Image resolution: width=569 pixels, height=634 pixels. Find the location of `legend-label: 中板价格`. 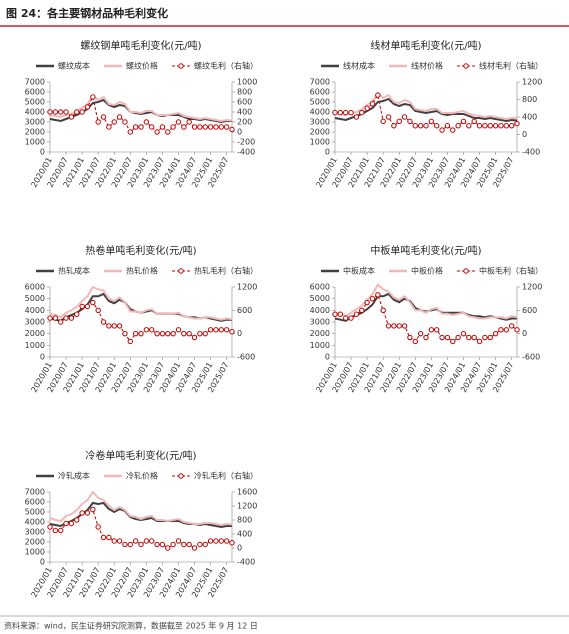

legend-label: 中板价格 is located at coordinates (427, 271).